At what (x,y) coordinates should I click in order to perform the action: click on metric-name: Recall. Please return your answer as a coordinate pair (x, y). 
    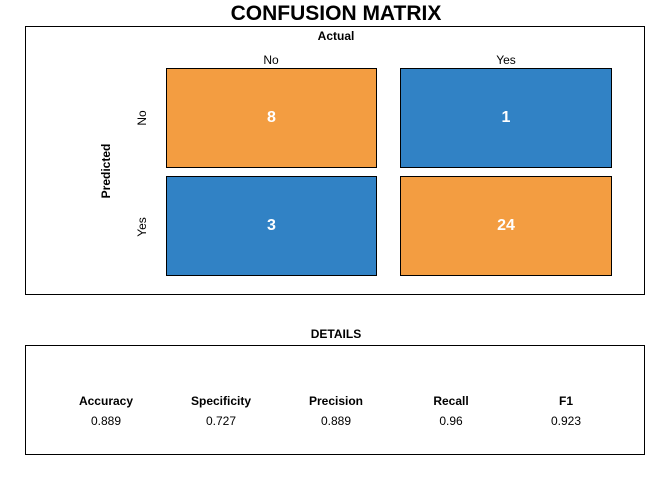
    Looking at the image, I should click on (451, 401).